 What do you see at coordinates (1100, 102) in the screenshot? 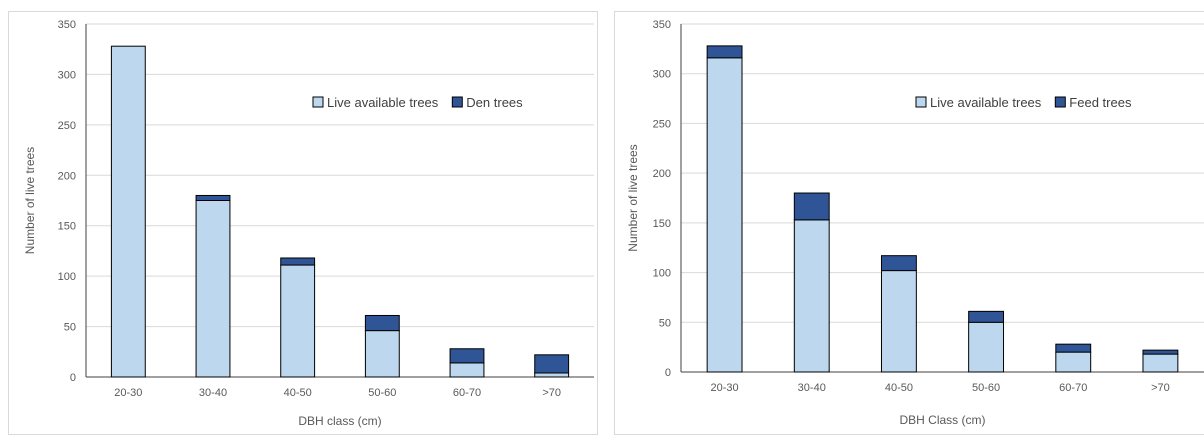
I see `legend-label: Feed trees` at bounding box center [1100, 102].